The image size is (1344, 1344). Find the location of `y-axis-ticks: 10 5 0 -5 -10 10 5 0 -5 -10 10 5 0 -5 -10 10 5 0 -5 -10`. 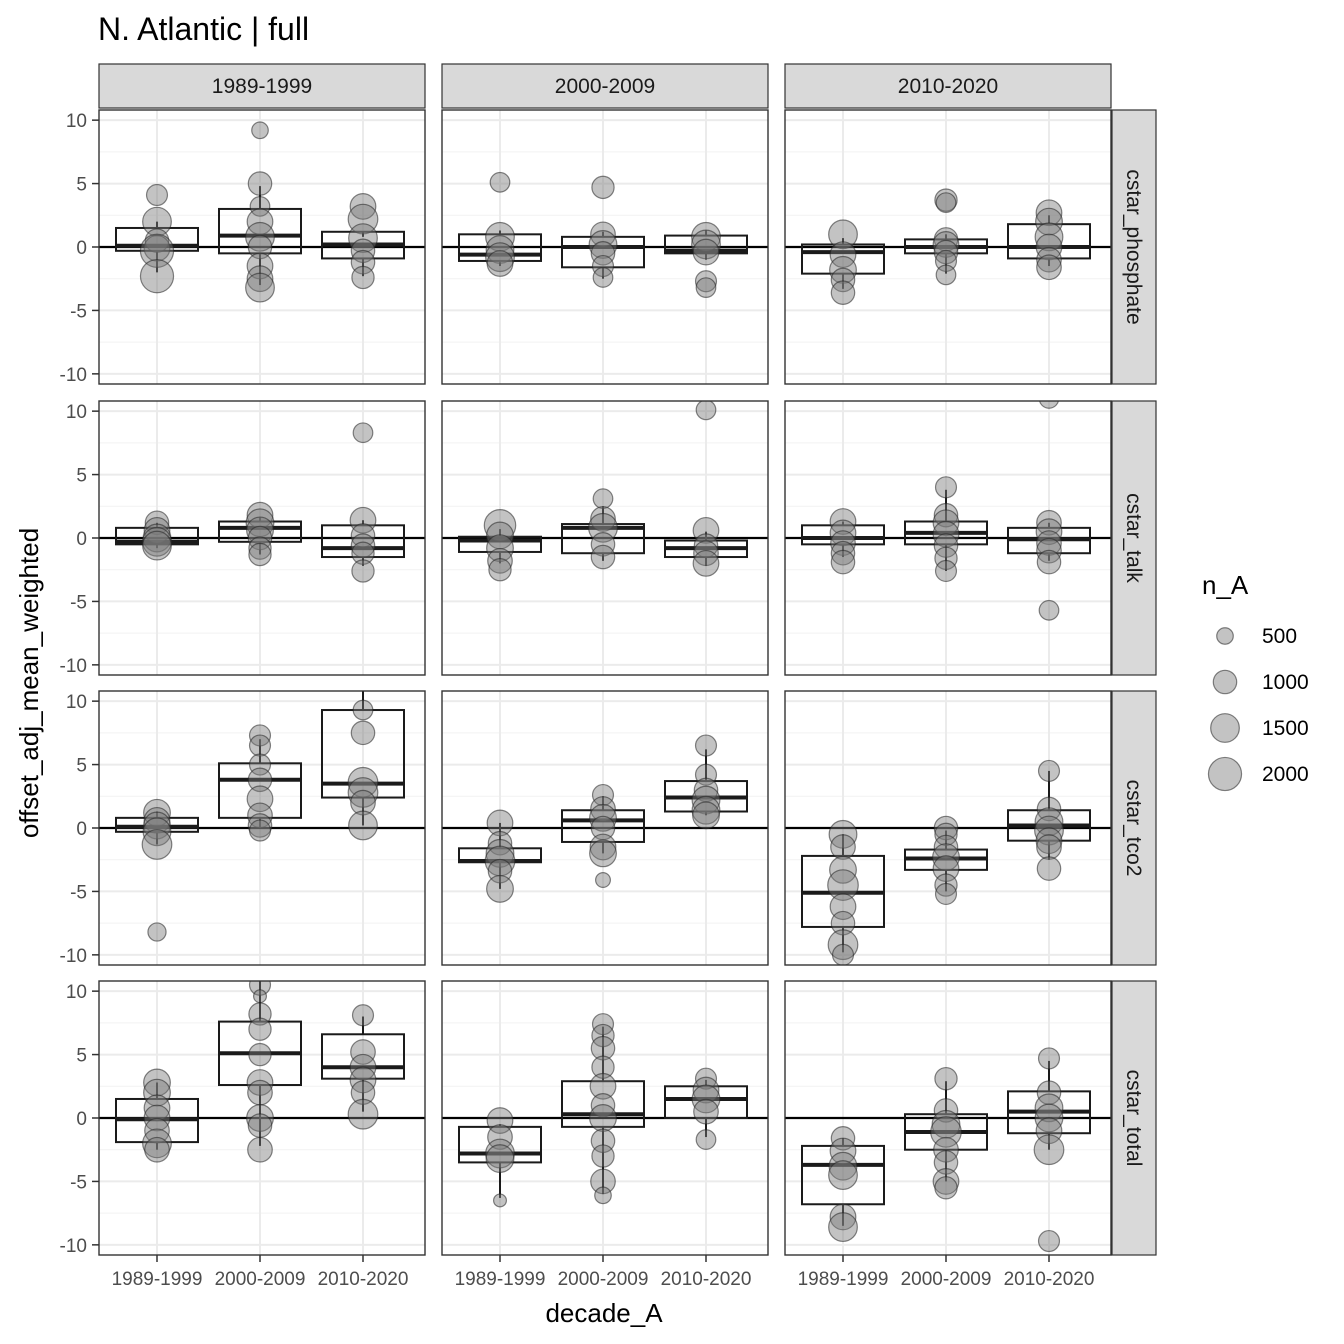

y-axis-ticks: 10 5 0 -5 -10 10 5 0 -5 -10 10 5 0 -5 -10 10 5 0 -5 -10 is located at coordinates (79, 684).